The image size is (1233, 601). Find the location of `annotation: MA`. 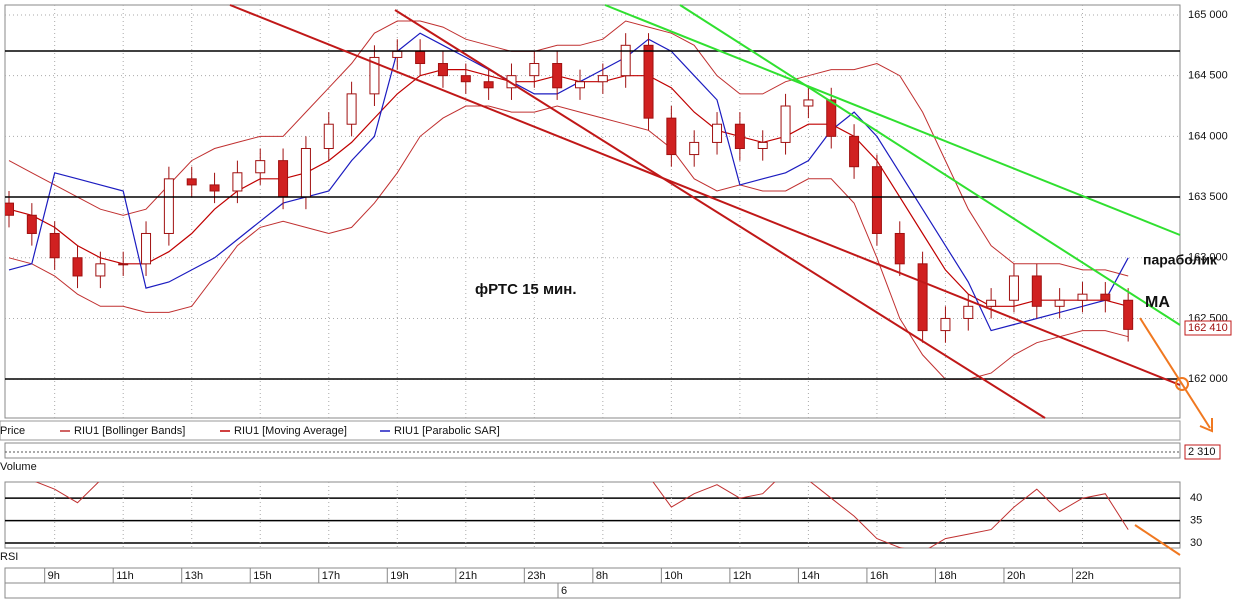

annotation: MA is located at coordinates (1157, 302).